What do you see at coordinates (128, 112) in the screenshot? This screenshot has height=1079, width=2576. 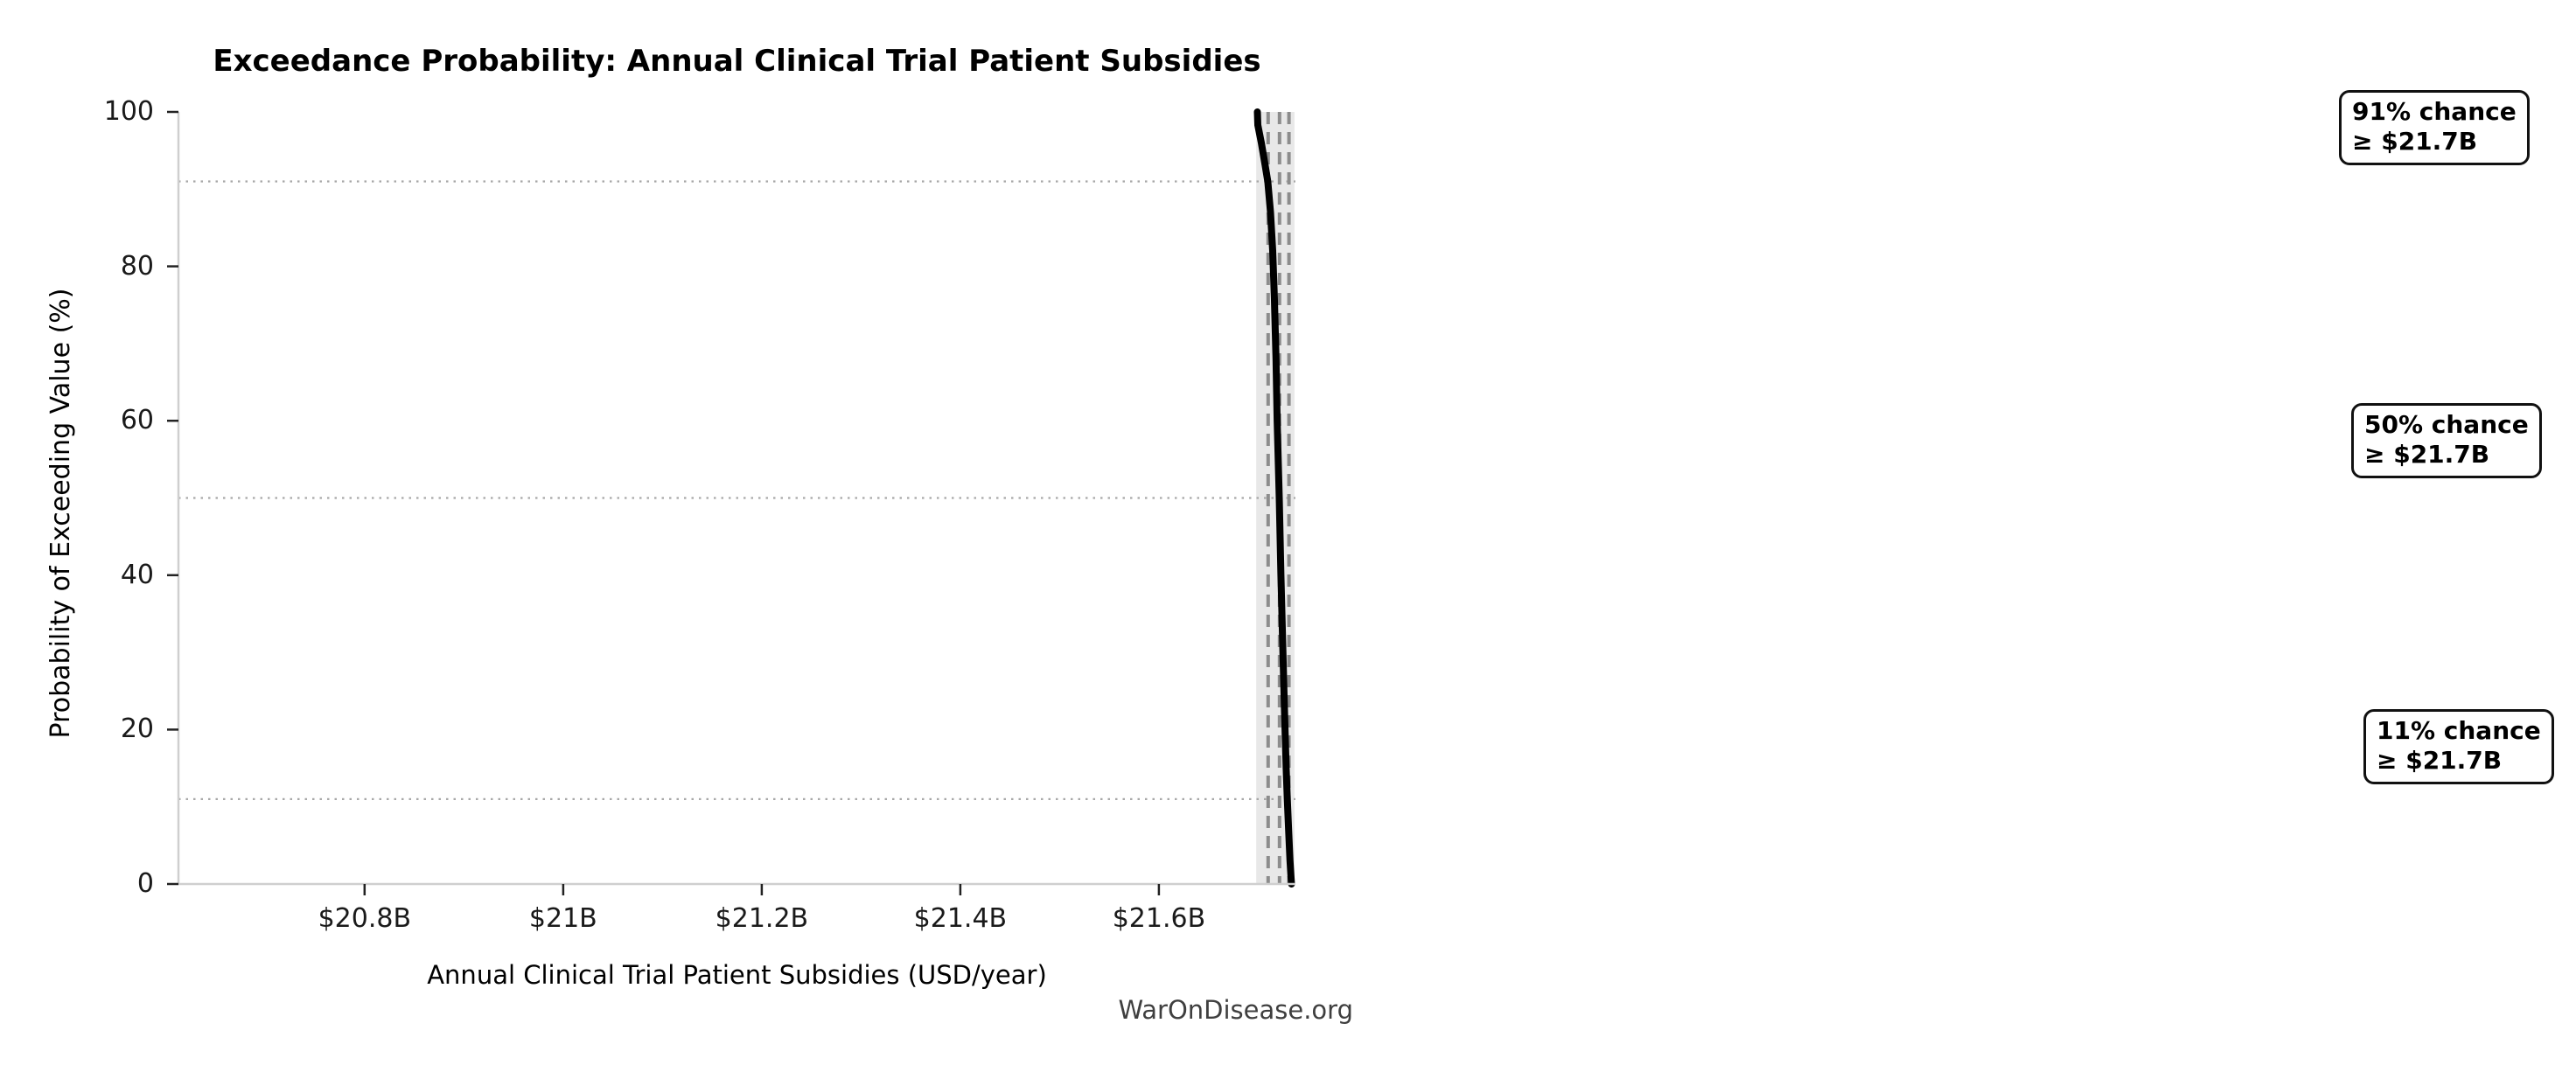 I see `y-tick-label: 100` at bounding box center [128, 112].